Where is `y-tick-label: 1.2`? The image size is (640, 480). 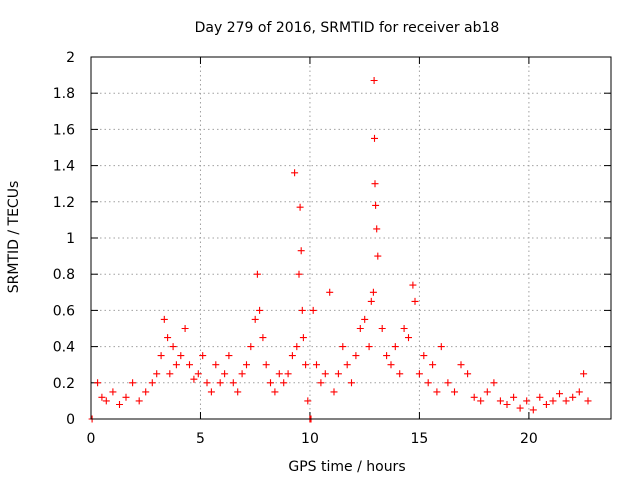
y-tick-label: 1.2 is located at coordinates (64, 203).